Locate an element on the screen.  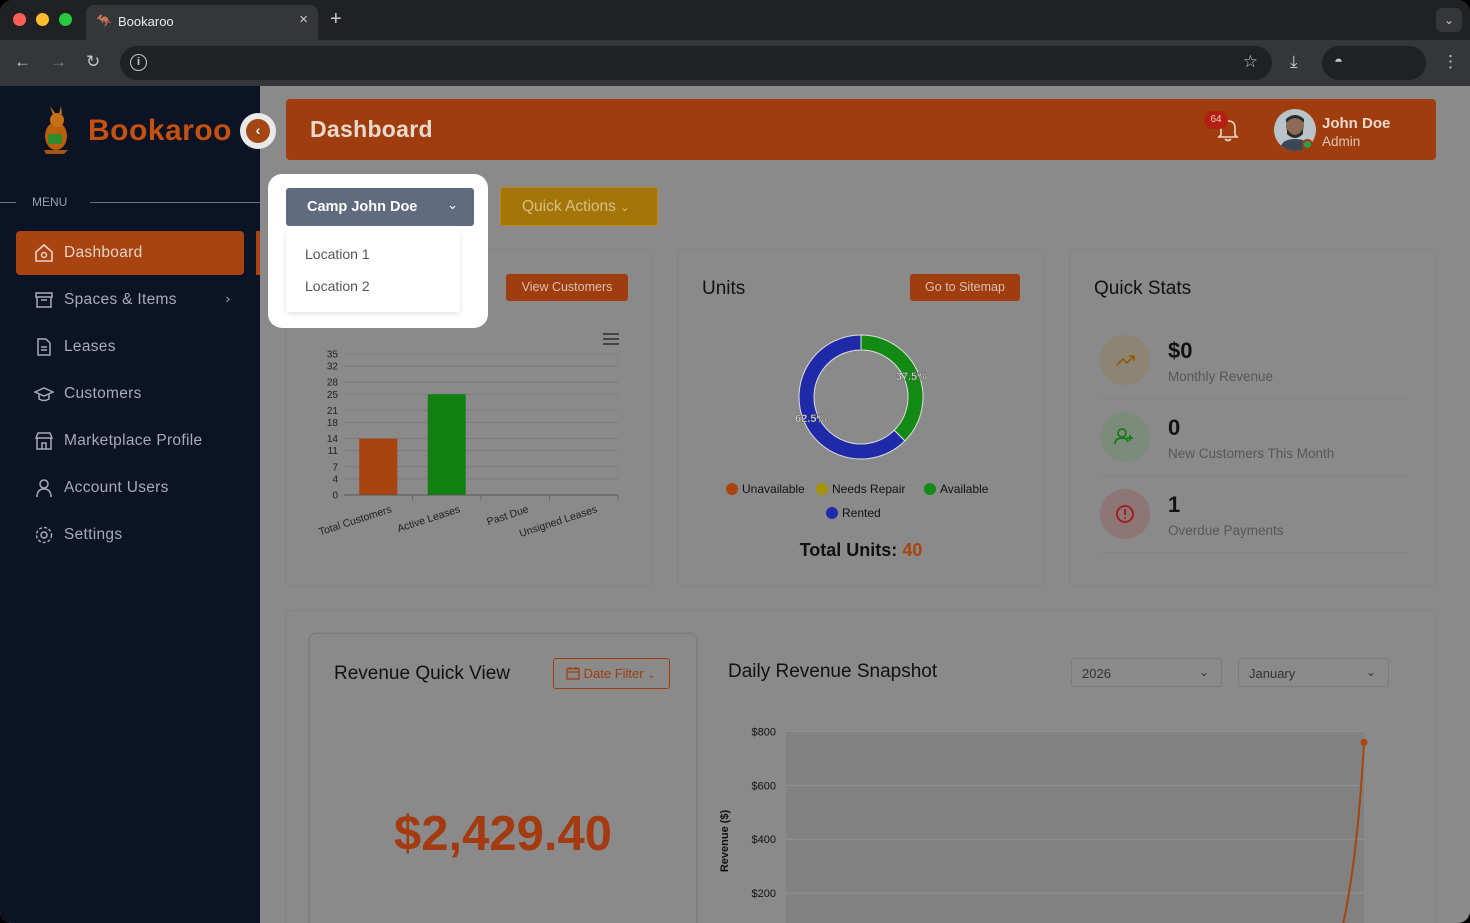
maximize-window-button is located at coordinates (65, 19).